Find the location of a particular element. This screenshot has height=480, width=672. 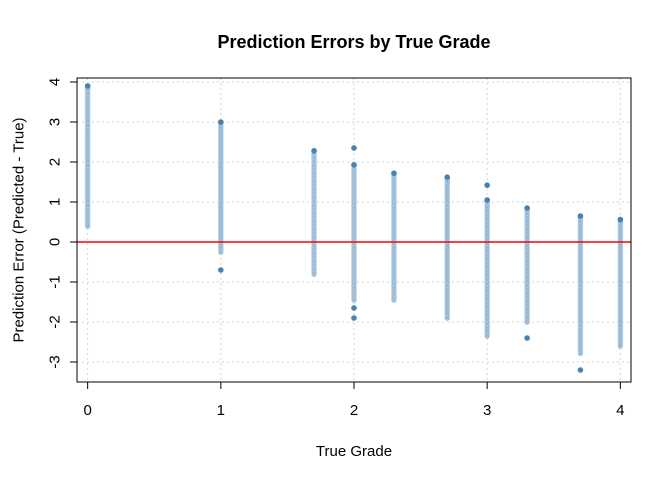

x-axis: 0 1 2 3 4 is located at coordinates (354, 400).